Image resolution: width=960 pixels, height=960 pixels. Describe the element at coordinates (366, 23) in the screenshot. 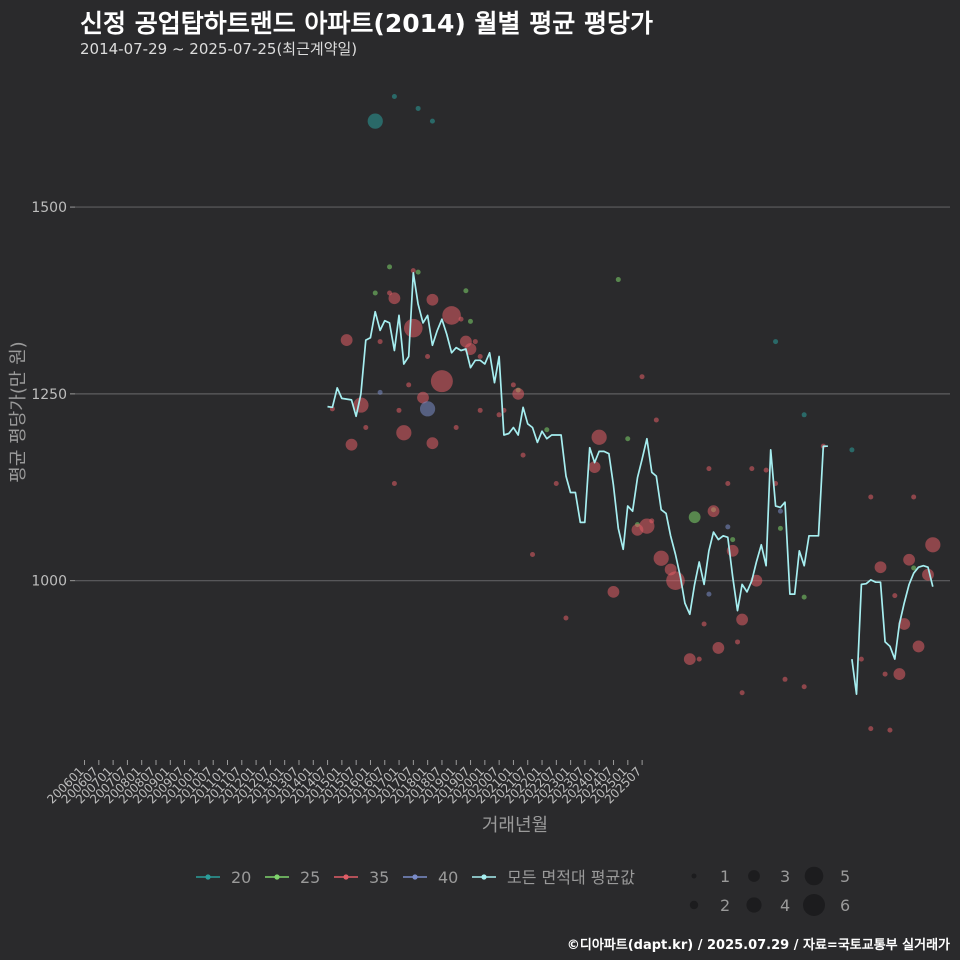

I see `chart-title: 신정 공업탑하트랜드 아파트(2014) 월별 평균 평당가` at that location.